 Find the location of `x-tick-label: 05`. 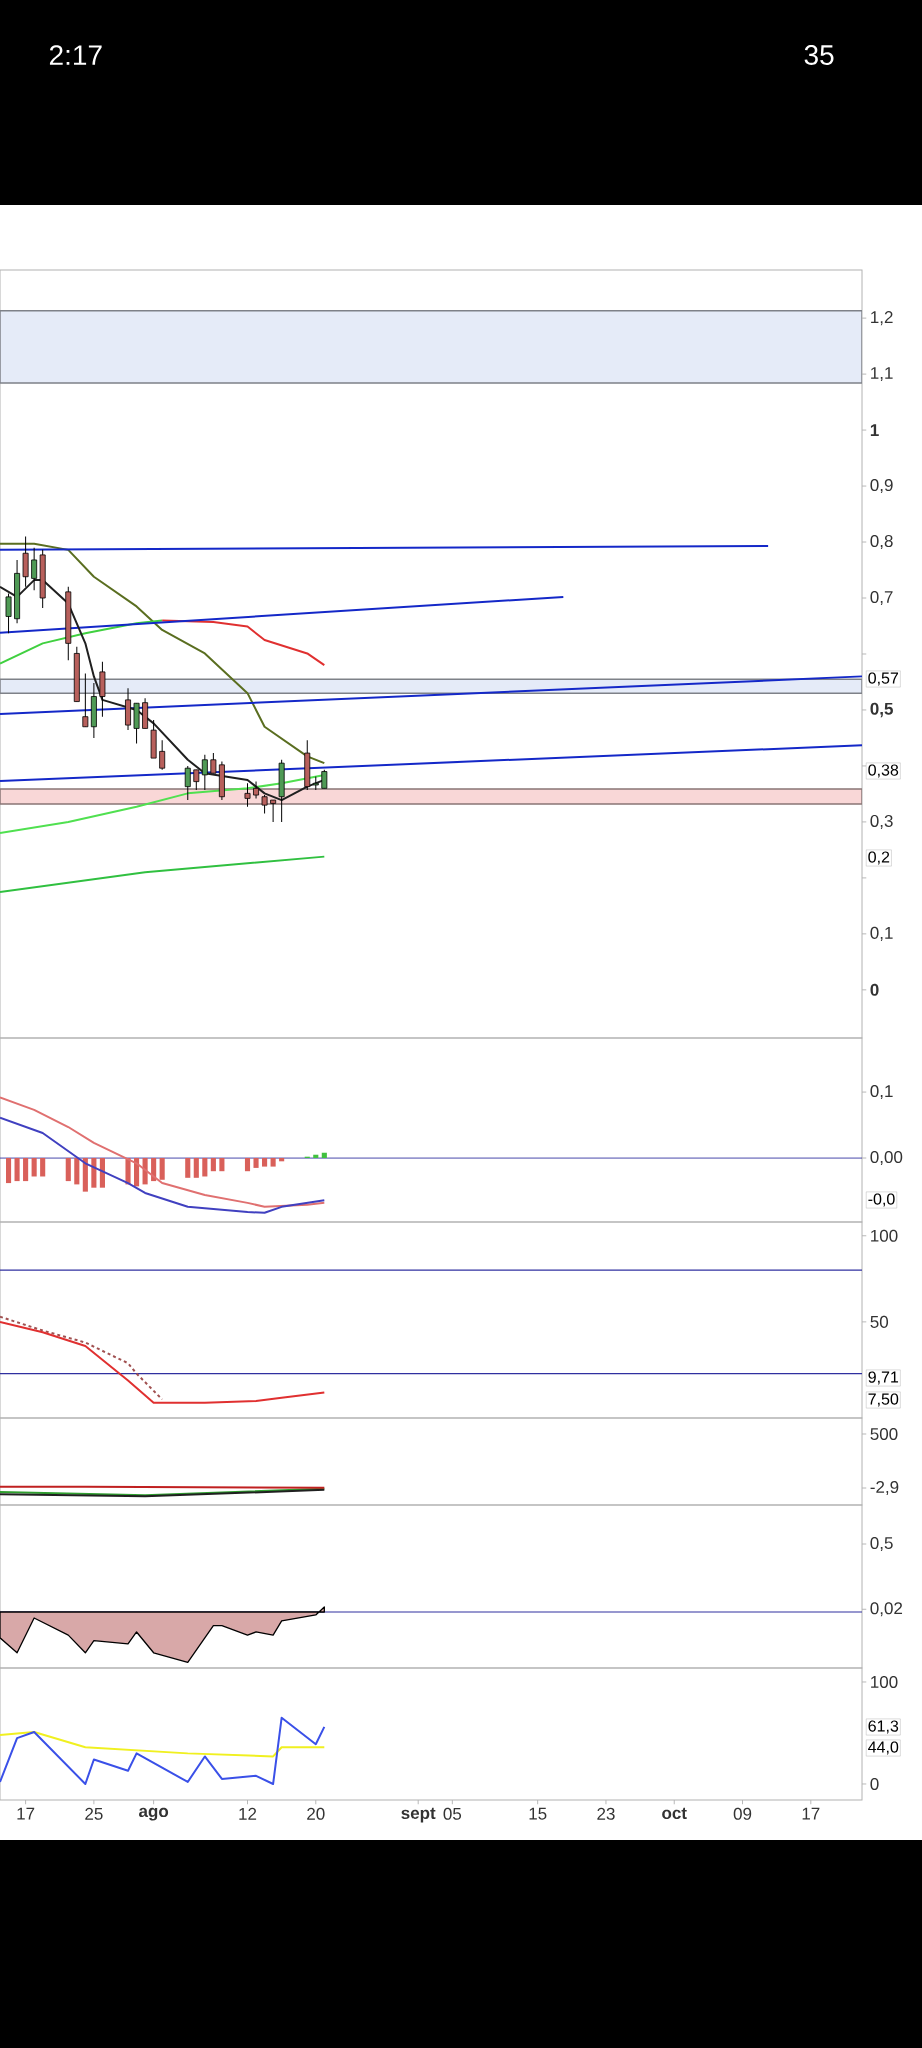

x-tick-label: 05 is located at coordinates (452, 1813).